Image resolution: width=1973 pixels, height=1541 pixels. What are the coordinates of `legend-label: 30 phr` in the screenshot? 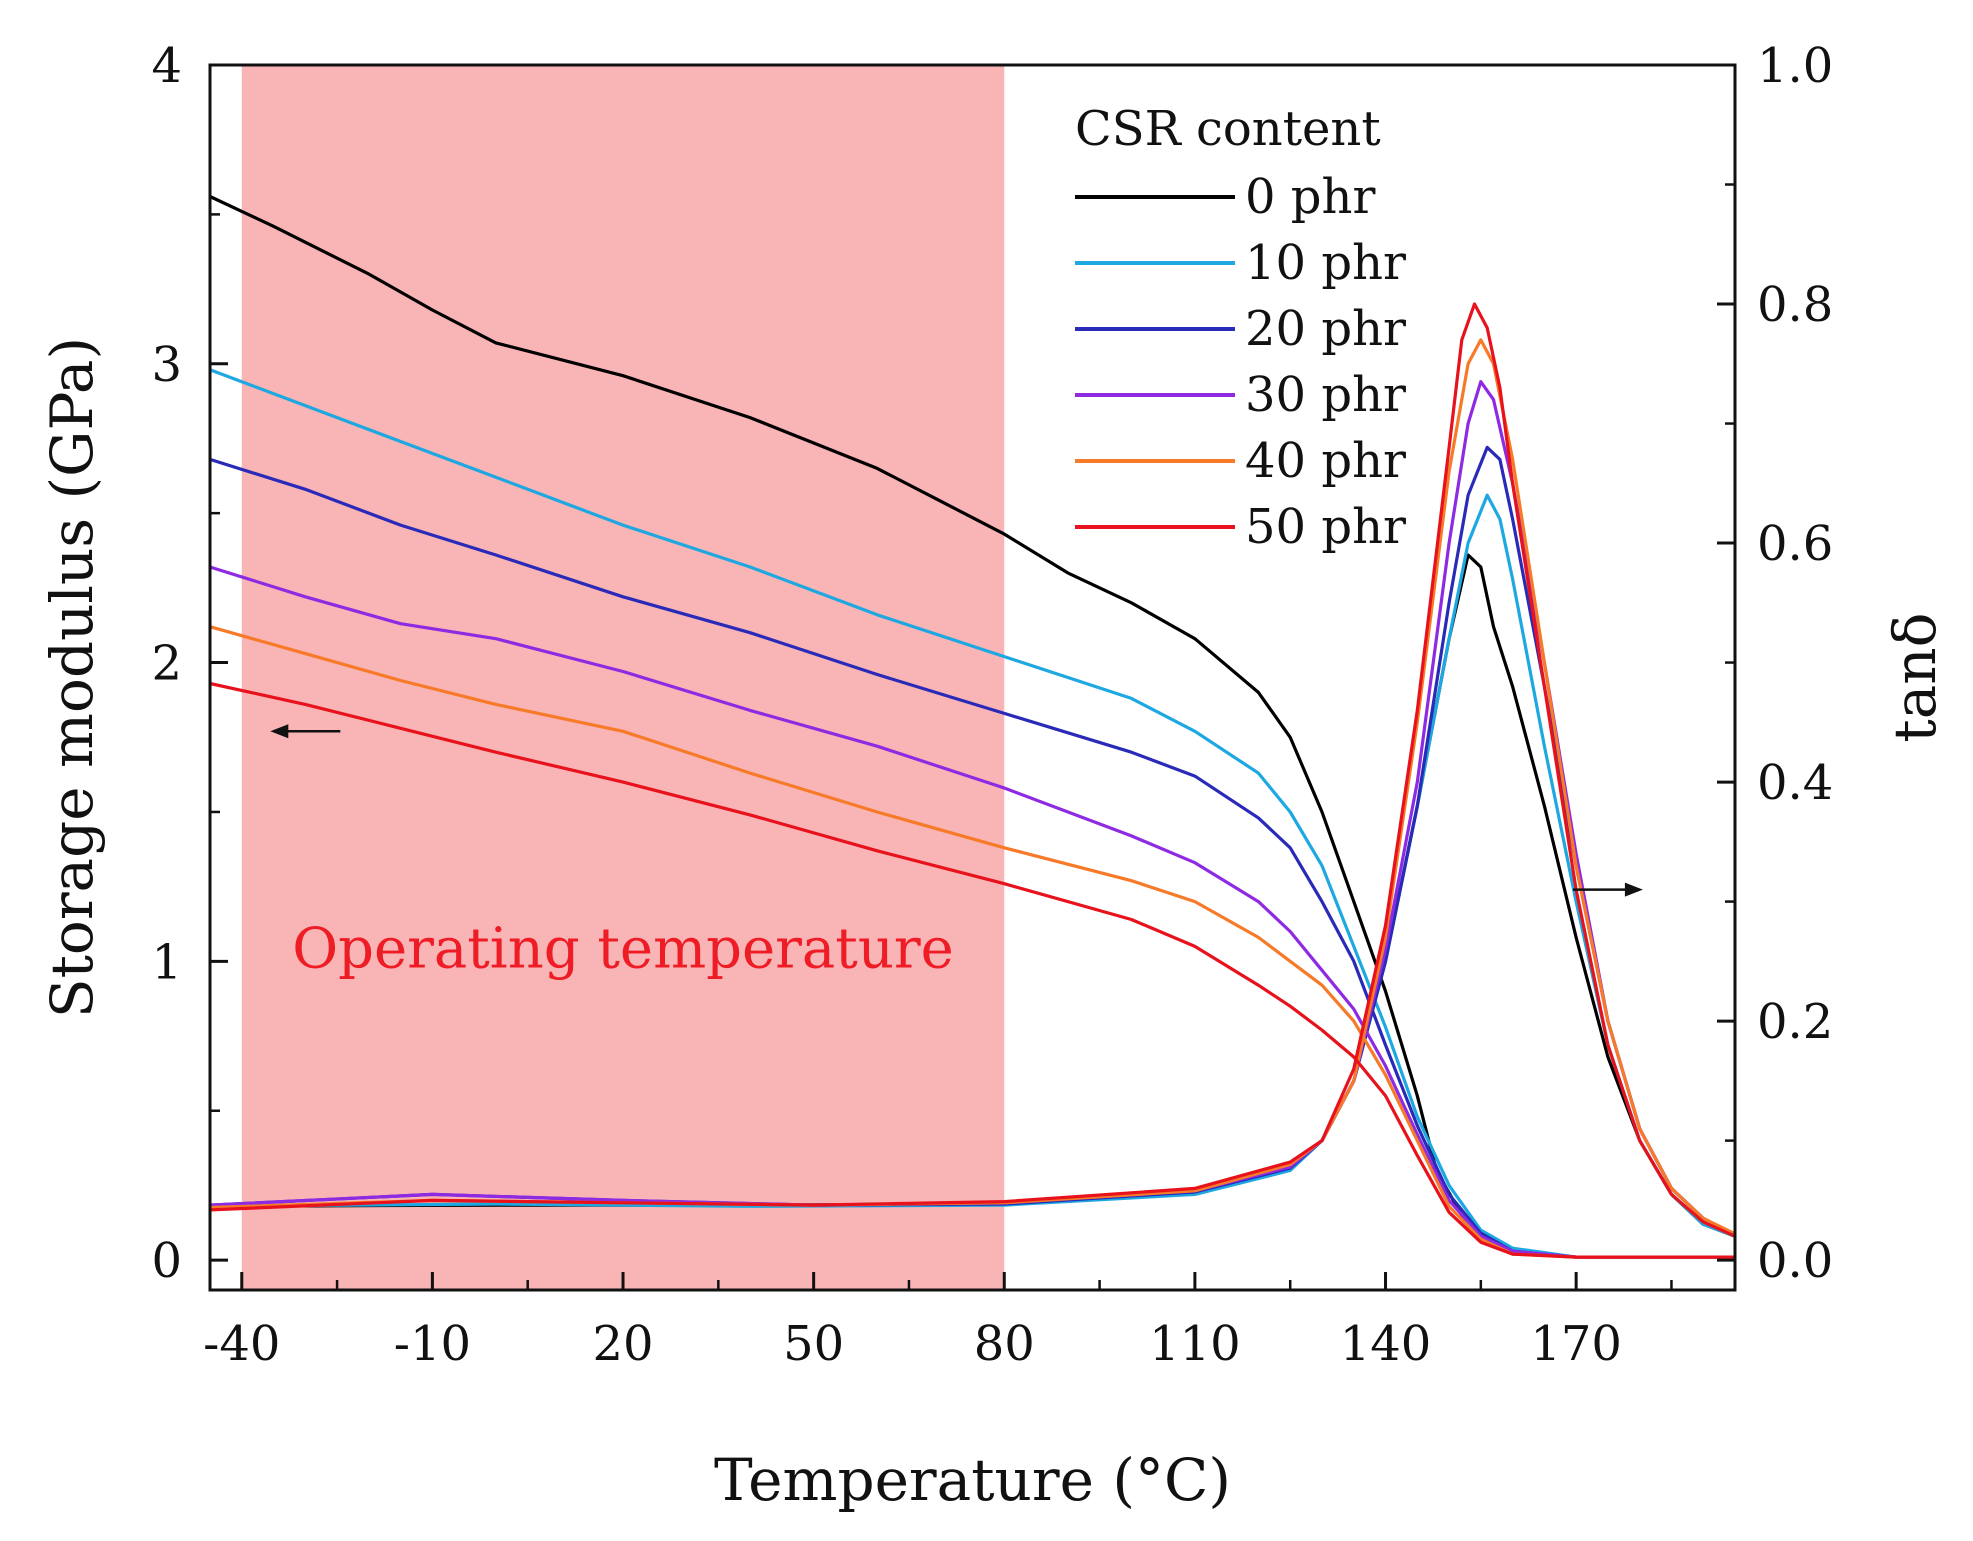 It's located at (1325, 395).